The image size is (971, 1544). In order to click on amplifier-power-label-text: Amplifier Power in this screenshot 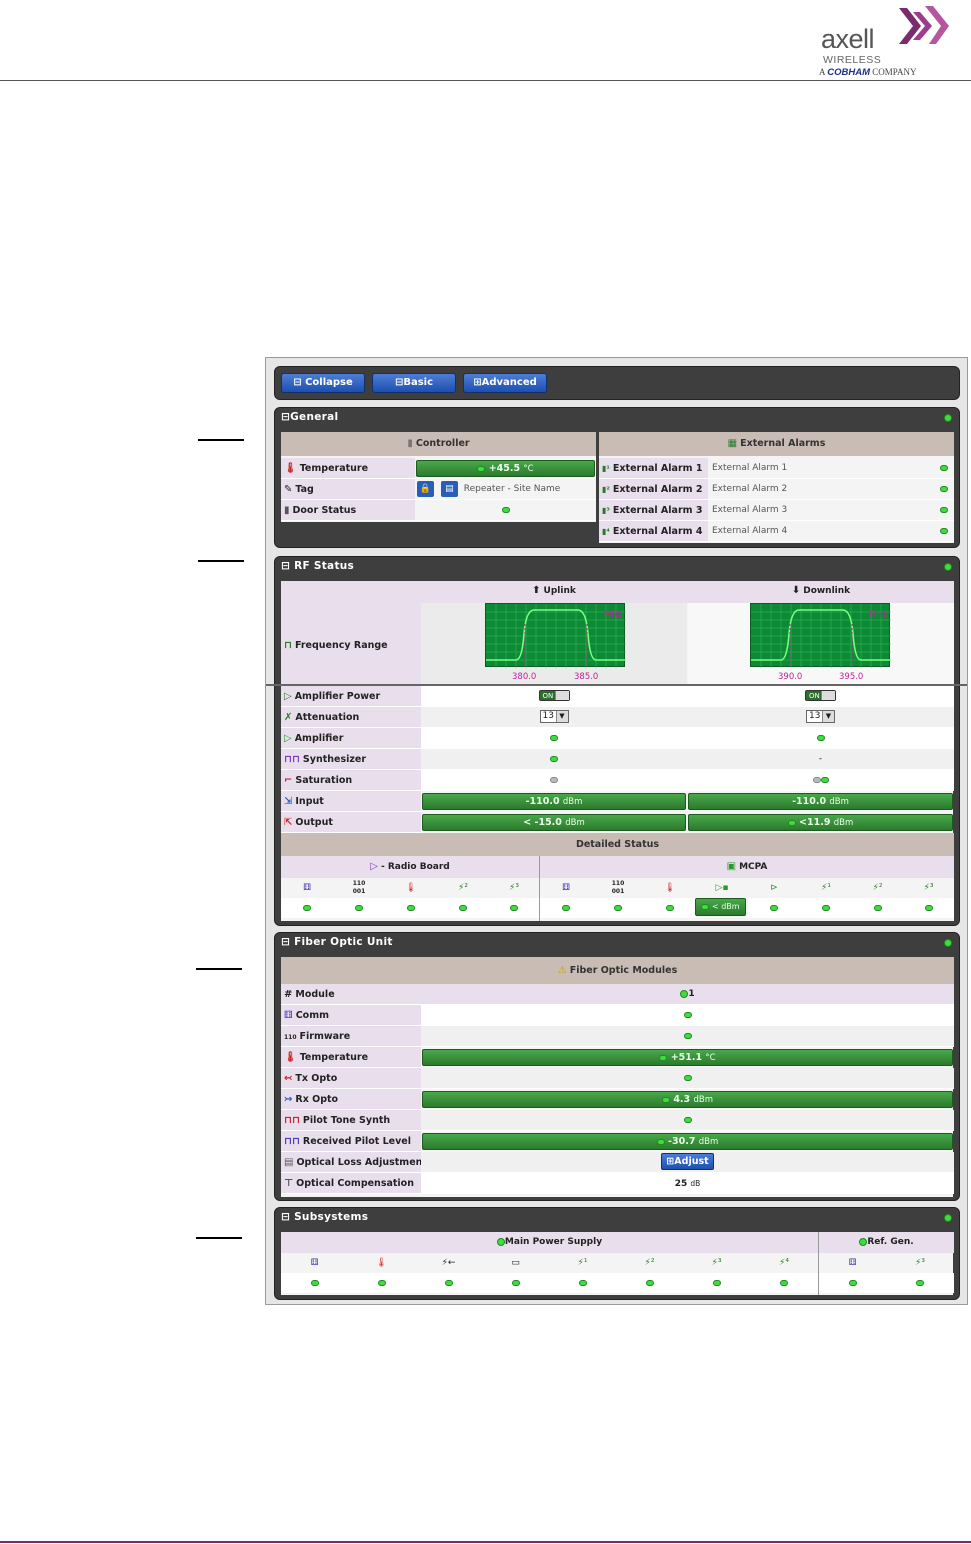, I will do `click(337, 696)`.